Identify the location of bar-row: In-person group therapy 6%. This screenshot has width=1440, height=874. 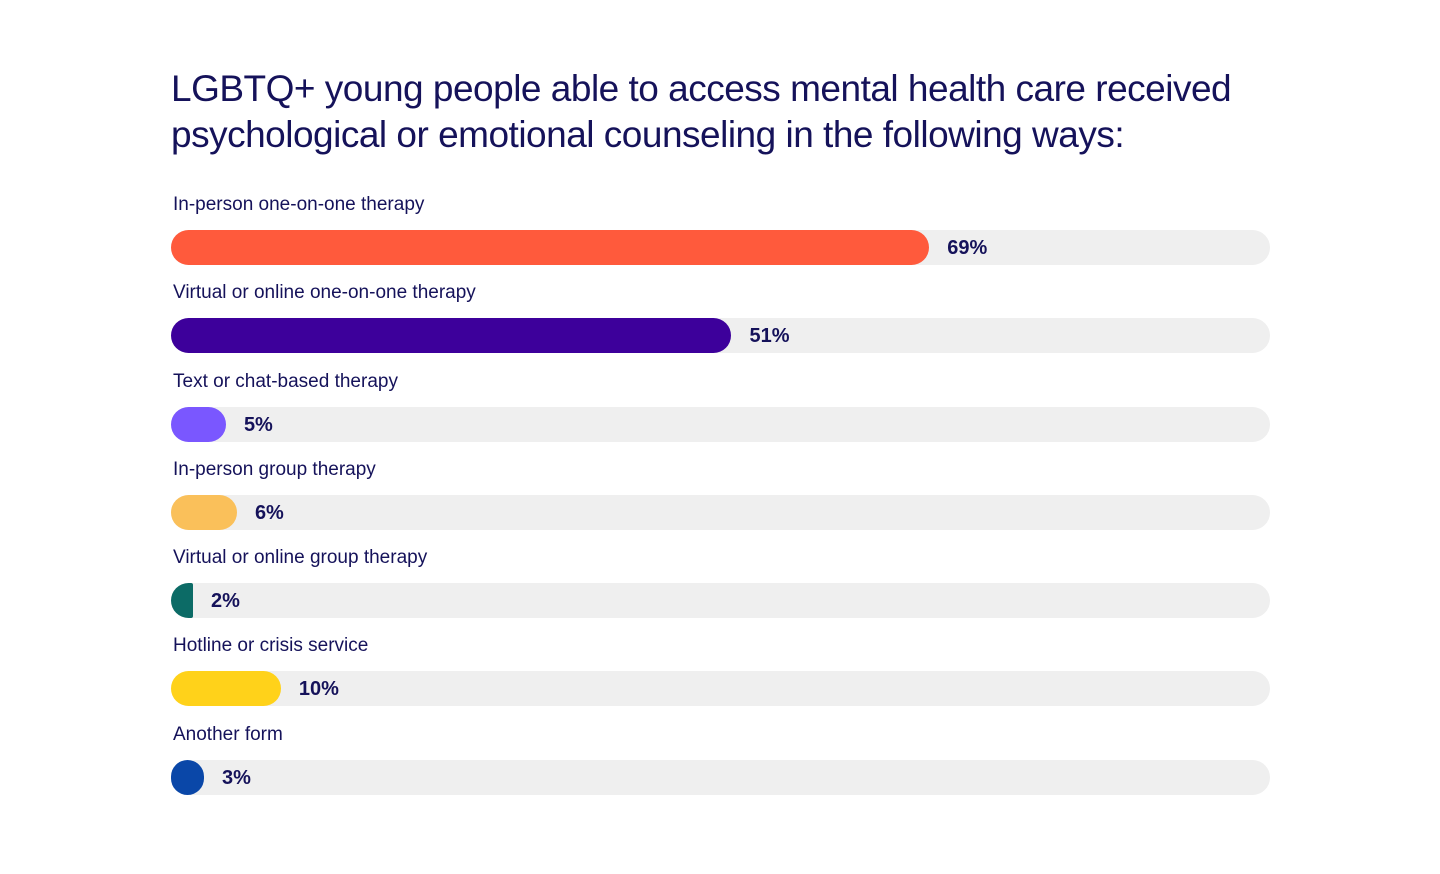
(720, 502).